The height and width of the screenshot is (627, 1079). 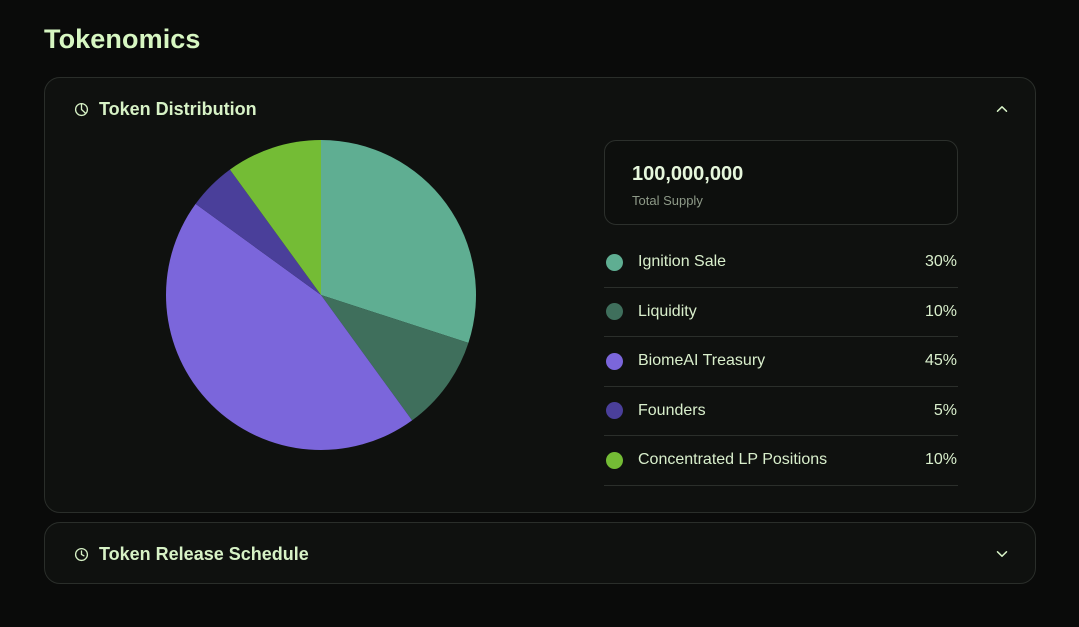 What do you see at coordinates (940, 361) in the screenshot?
I see `legend-percent: 45%` at bounding box center [940, 361].